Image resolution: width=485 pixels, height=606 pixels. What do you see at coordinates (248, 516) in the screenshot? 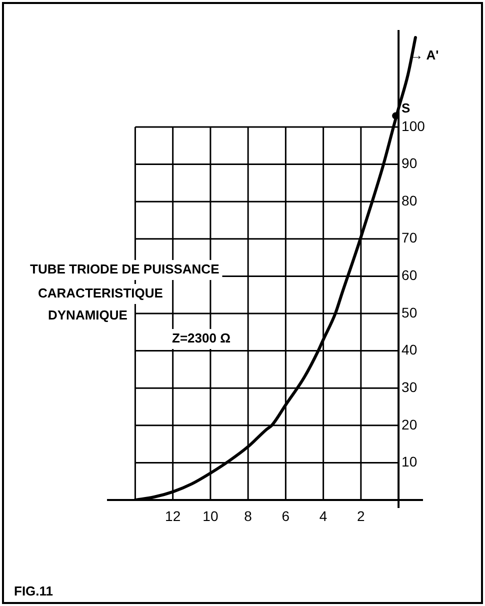
I see `x-tick-label: 8` at bounding box center [248, 516].